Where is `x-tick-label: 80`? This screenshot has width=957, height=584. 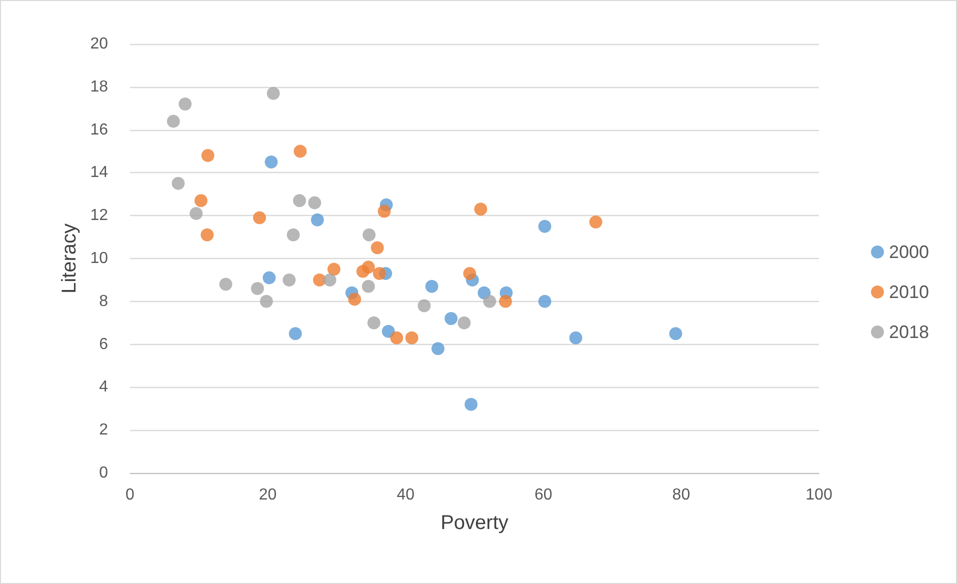
x-tick-label: 80 is located at coordinates (681, 495).